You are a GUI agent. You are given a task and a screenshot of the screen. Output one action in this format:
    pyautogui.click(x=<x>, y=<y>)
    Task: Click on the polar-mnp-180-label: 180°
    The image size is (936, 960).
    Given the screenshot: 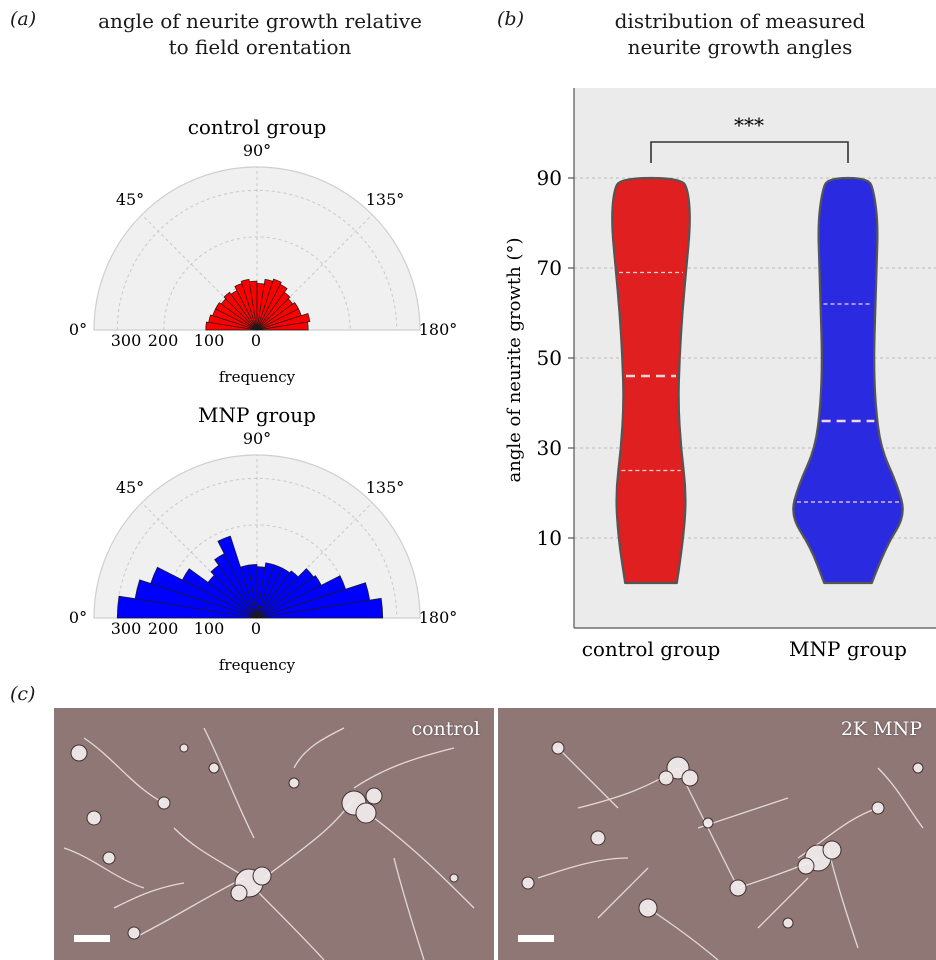 What is the action you would take?
    pyautogui.click(x=438, y=617)
    